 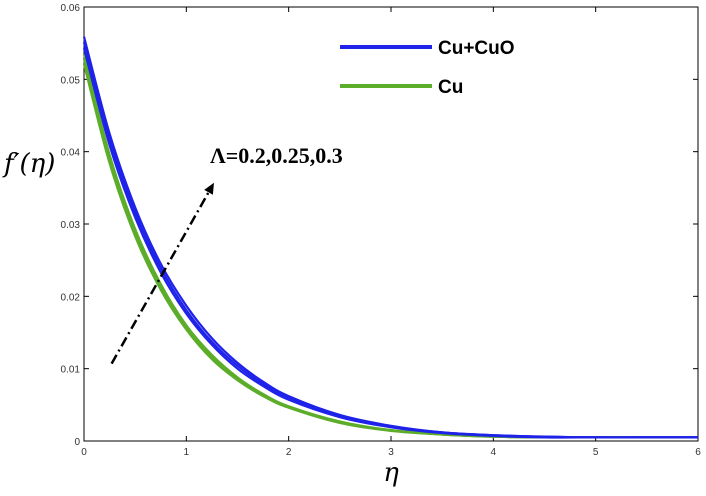 I want to click on y-tick-label: 0.05, so click(x=71, y=80).